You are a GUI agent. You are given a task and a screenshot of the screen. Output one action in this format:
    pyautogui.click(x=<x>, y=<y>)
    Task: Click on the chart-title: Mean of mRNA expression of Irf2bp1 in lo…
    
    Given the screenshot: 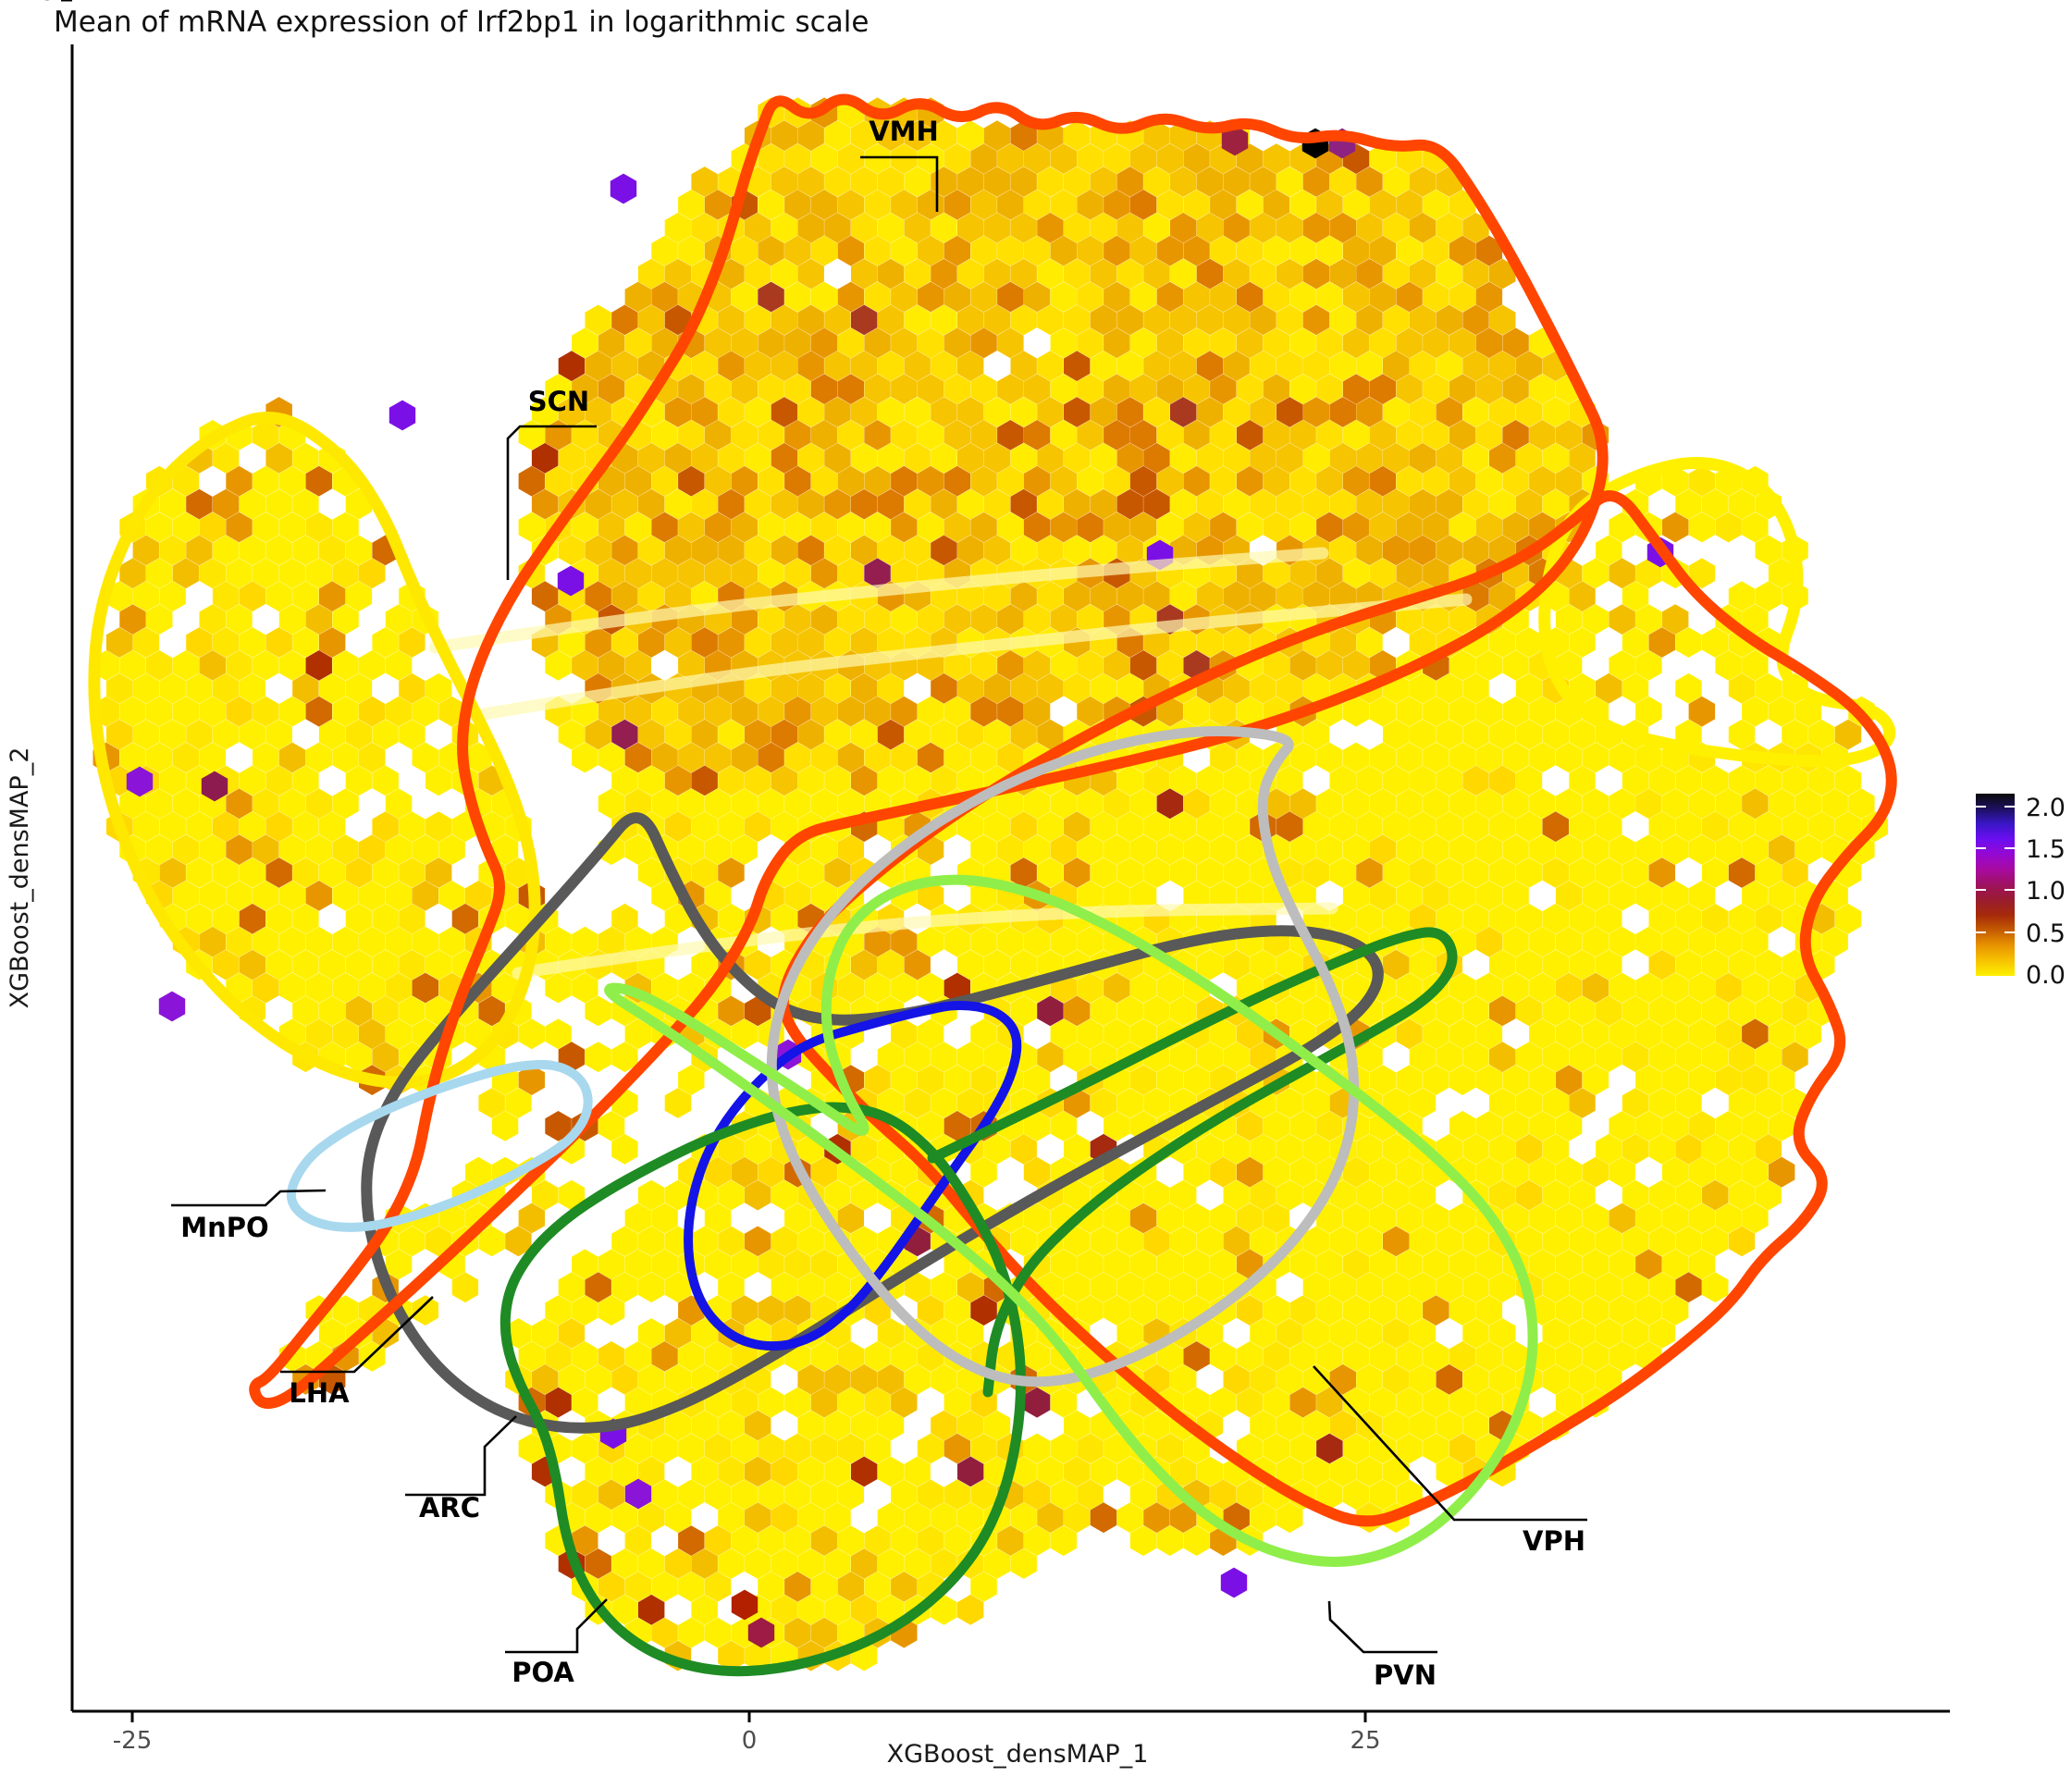 What is the action you would take?
    pyautogui.click(x=462, y=23)
    